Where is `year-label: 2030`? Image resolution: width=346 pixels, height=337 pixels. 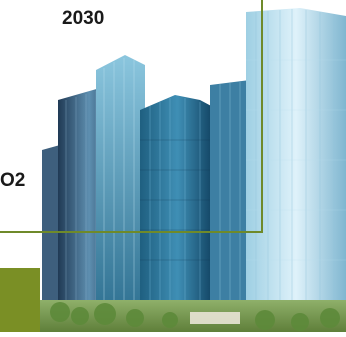 year-label: 2030 is located at coordinates (83, 18).